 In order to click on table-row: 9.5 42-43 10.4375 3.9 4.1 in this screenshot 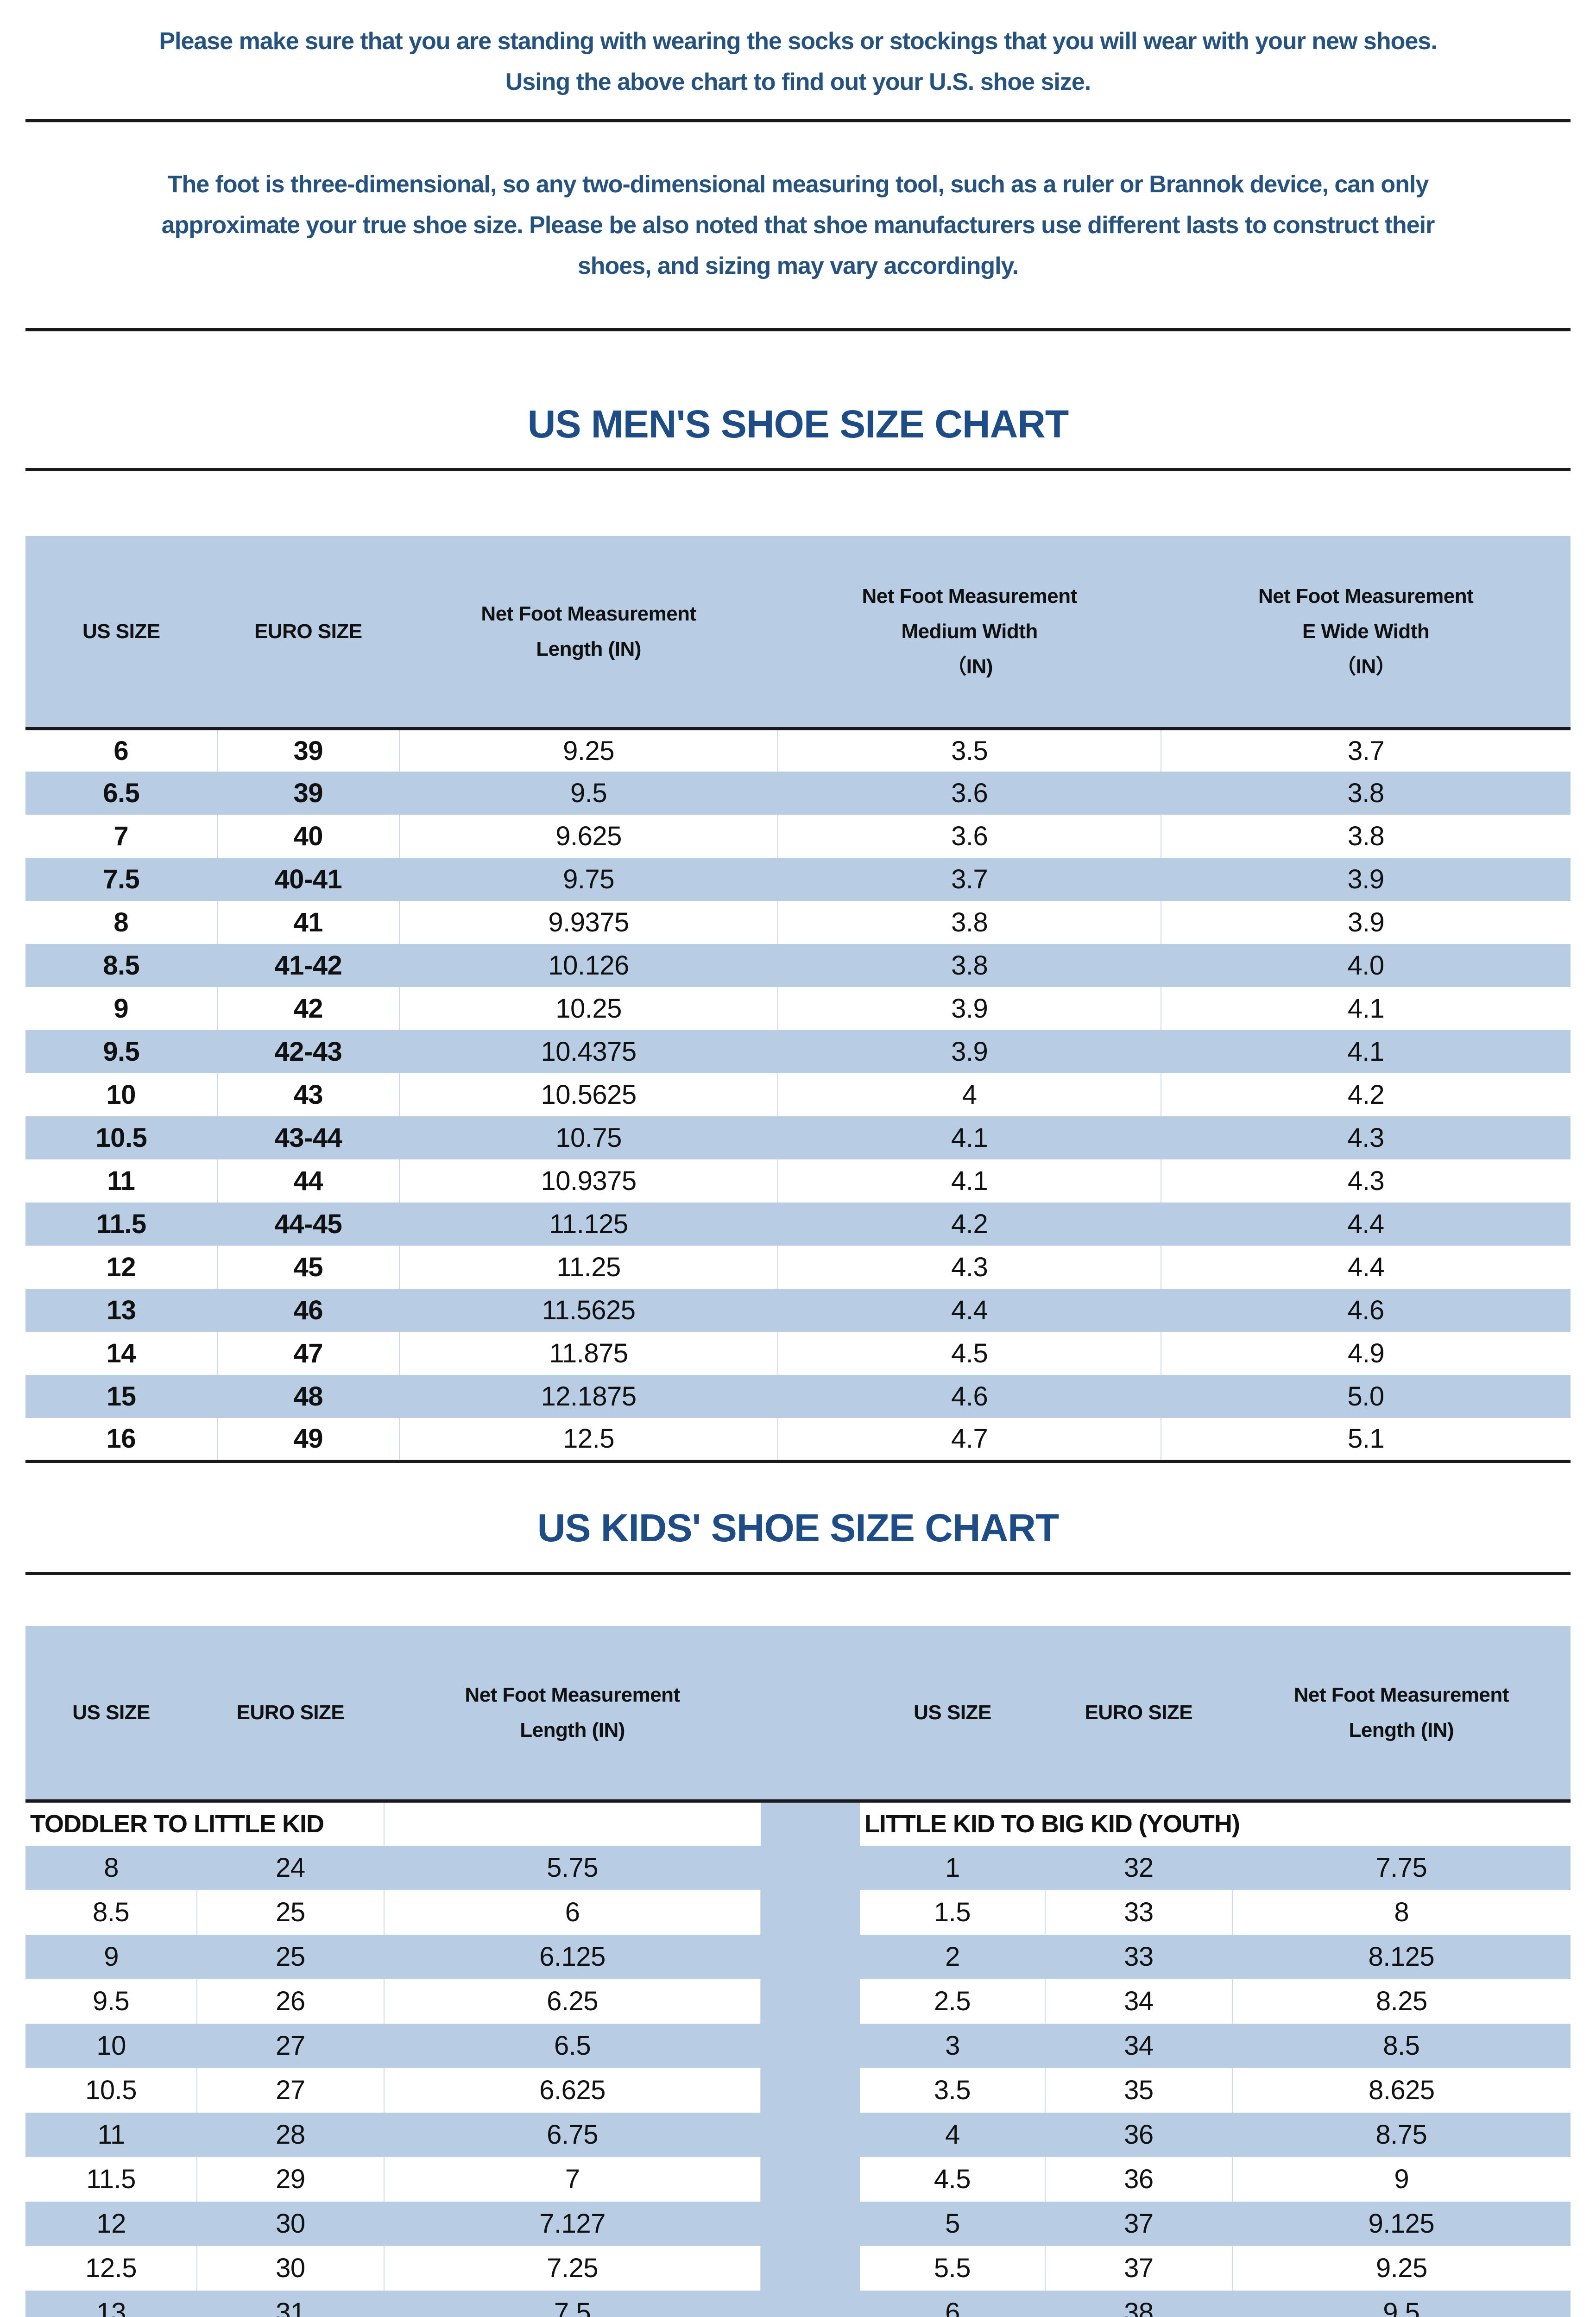, I will do `click(798, 1051)`.